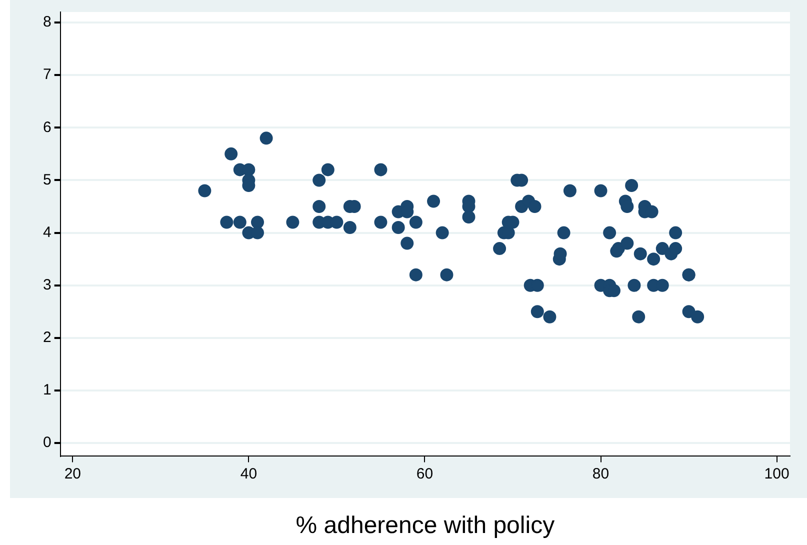  I want to click on y-tick-label: 0, so click(47, 443).